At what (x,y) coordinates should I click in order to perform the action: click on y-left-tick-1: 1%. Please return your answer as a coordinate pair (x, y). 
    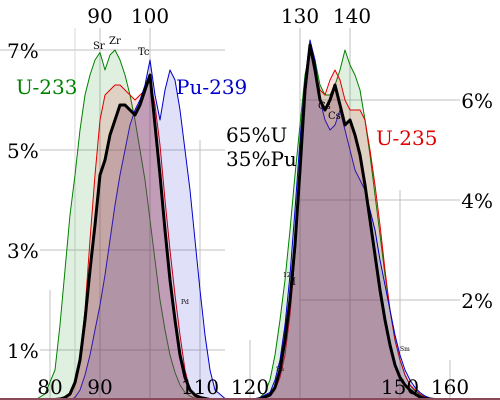
    Looking at the image, I should click on (23, 351).